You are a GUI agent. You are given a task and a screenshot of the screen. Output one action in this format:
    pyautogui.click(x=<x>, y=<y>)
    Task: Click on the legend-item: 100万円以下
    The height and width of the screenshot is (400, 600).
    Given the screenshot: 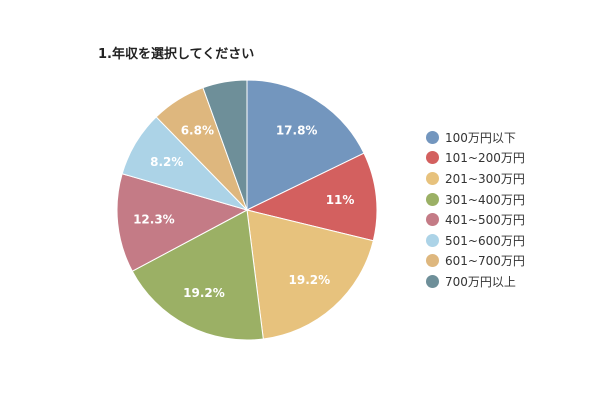 What is the action you would take?
    pyautogui.click(x=475, y=137)
    